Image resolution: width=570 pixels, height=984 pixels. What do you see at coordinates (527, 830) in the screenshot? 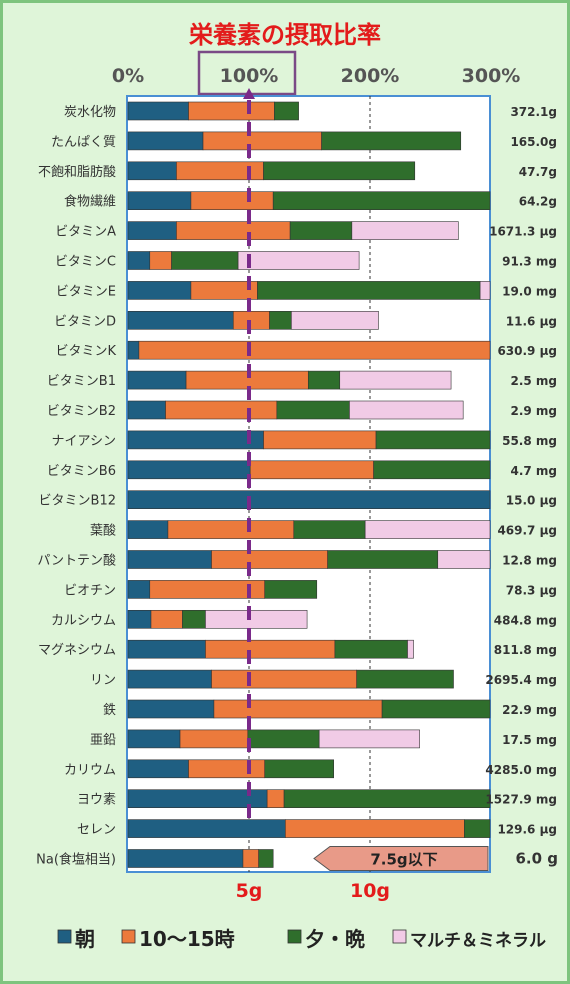
I see `total-value-label: 129.6 μg` at bounding box center [527, 830].